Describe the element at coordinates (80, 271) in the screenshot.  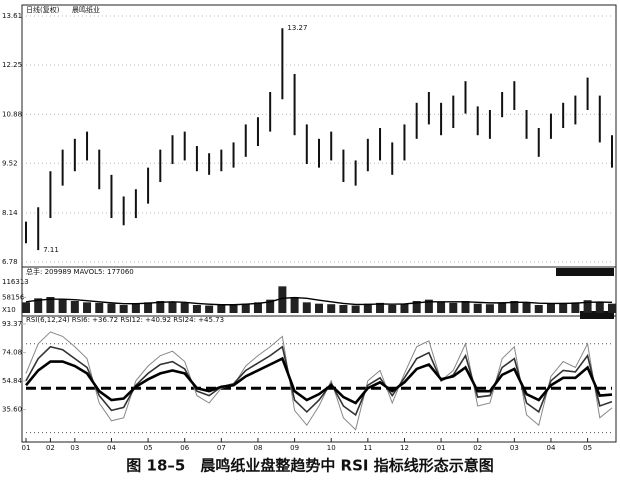
I see `panel-title: 总手: 209989 MAVOL5: 177060` at that location.